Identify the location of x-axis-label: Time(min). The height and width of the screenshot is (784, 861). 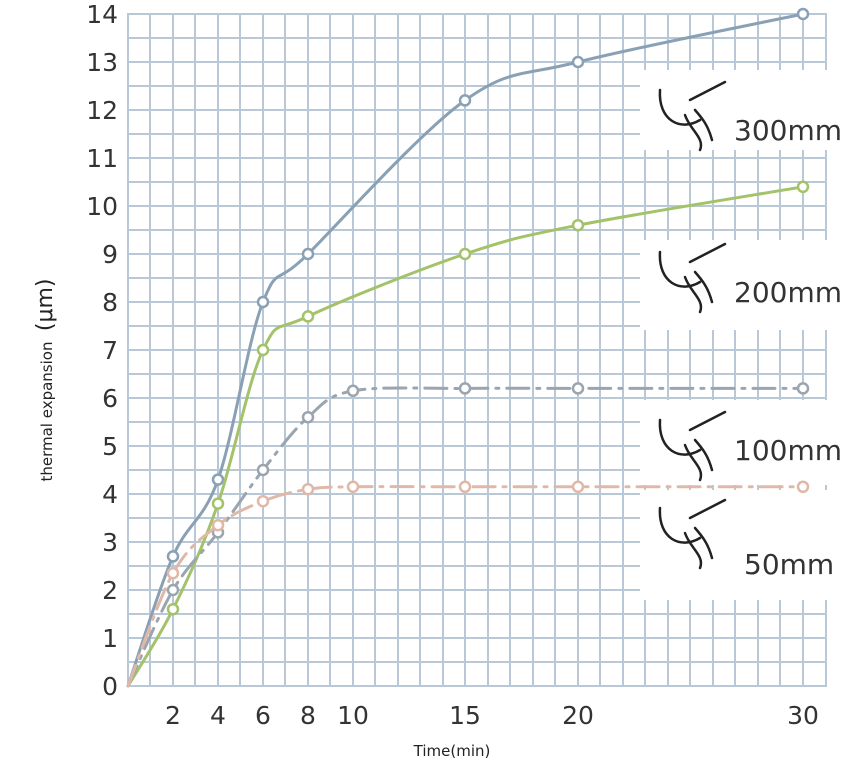
(452, 751).